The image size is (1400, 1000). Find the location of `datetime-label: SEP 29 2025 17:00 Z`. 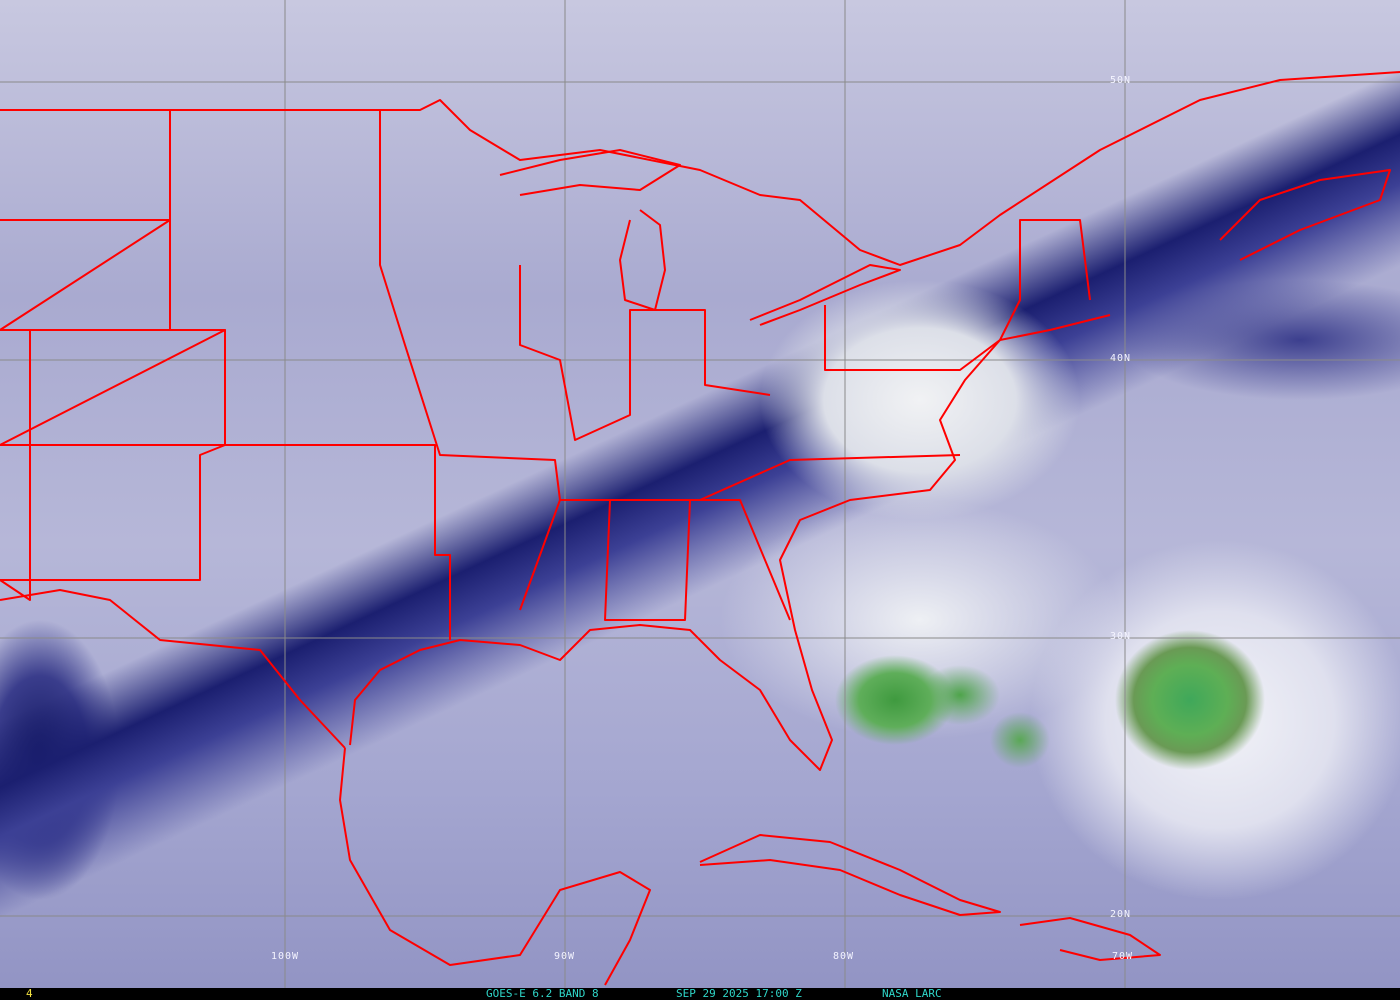

datetime-label: SEP 29 2025 17:00 Z is located at coordinates (739, 993).